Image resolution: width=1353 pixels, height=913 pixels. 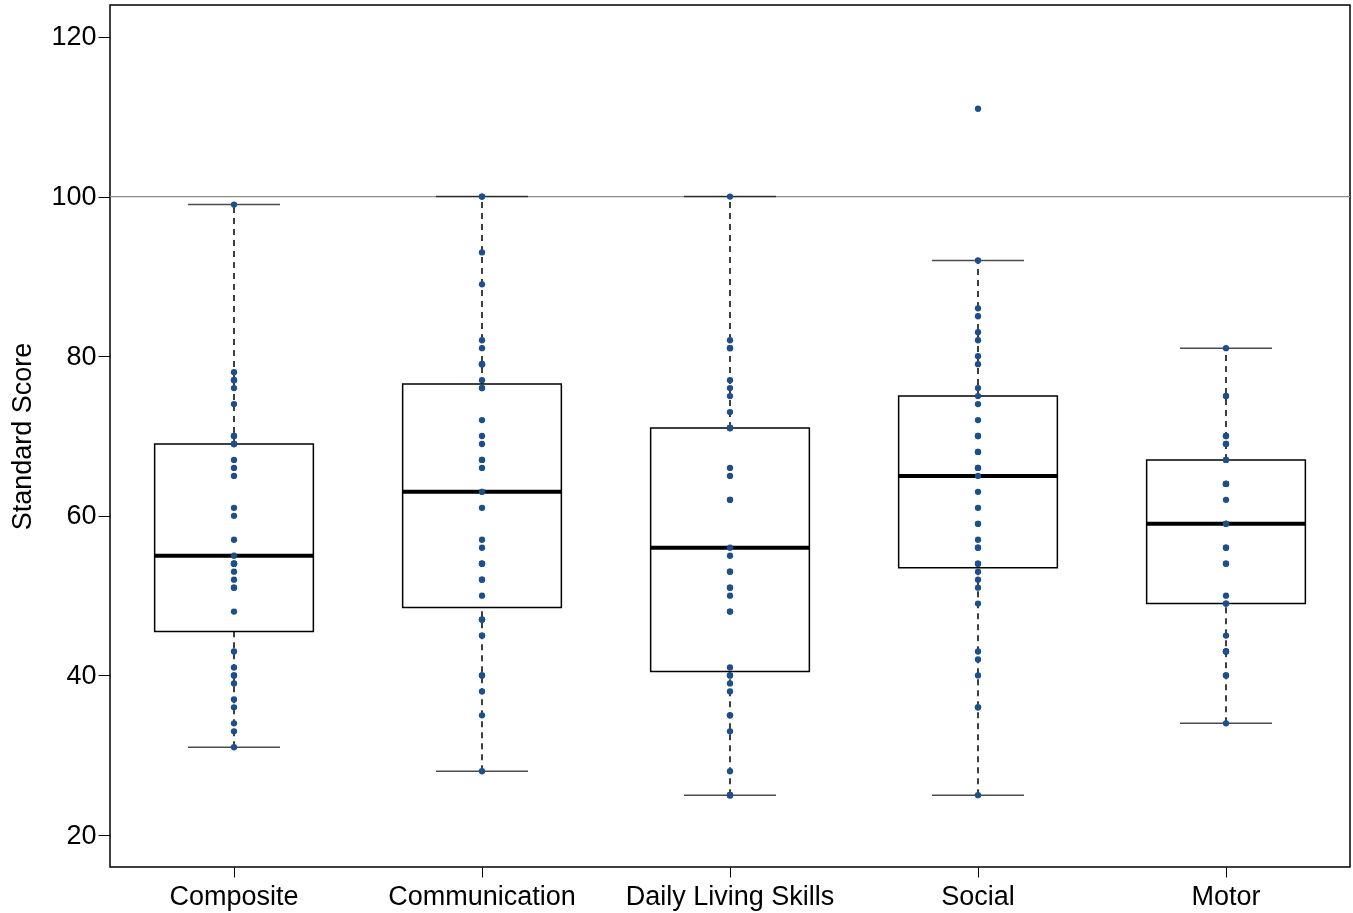 I want to click on x-tick-label: Social, so click(x=978, y=895).